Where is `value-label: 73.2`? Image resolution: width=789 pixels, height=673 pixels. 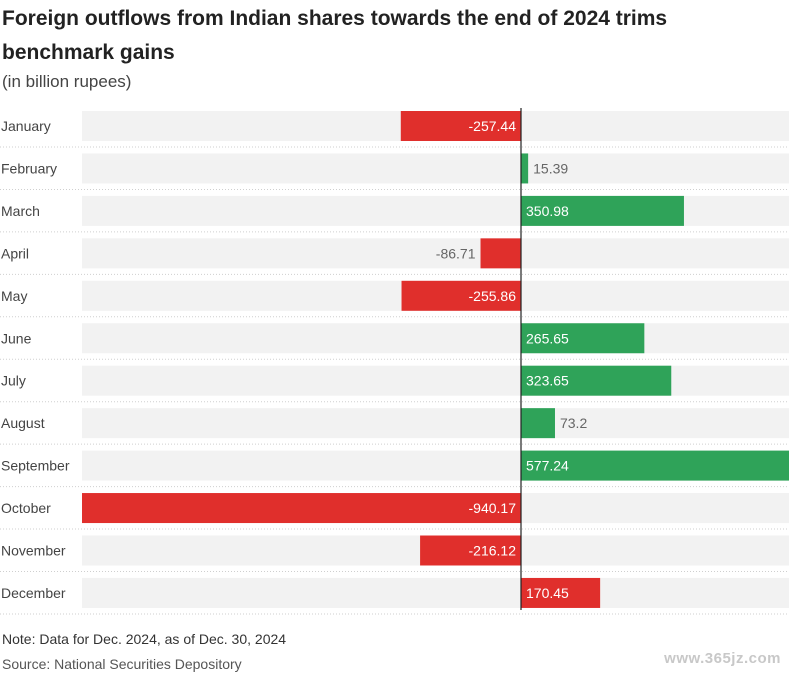 value-label: 73.2 is located at coordinates (573, 423).